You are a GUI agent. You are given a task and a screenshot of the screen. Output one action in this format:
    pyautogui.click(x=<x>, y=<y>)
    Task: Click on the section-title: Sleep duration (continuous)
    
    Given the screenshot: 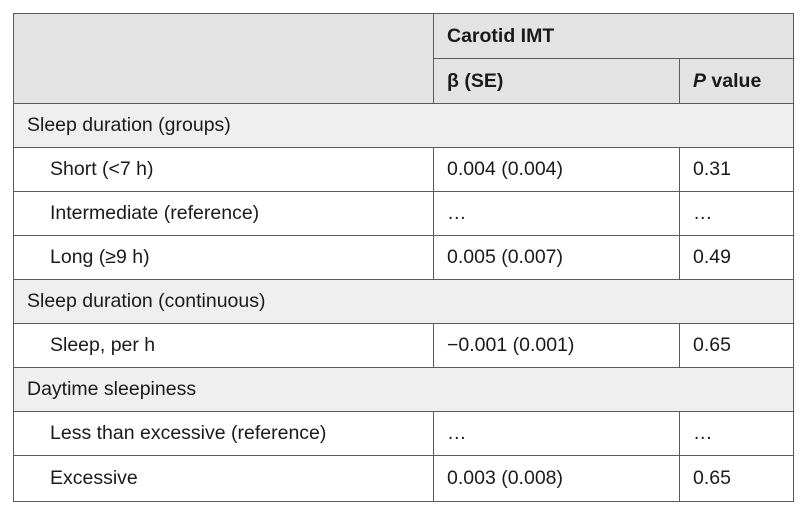 What is the action you would take?
    pyautogui.click(x=403, y=301)
    